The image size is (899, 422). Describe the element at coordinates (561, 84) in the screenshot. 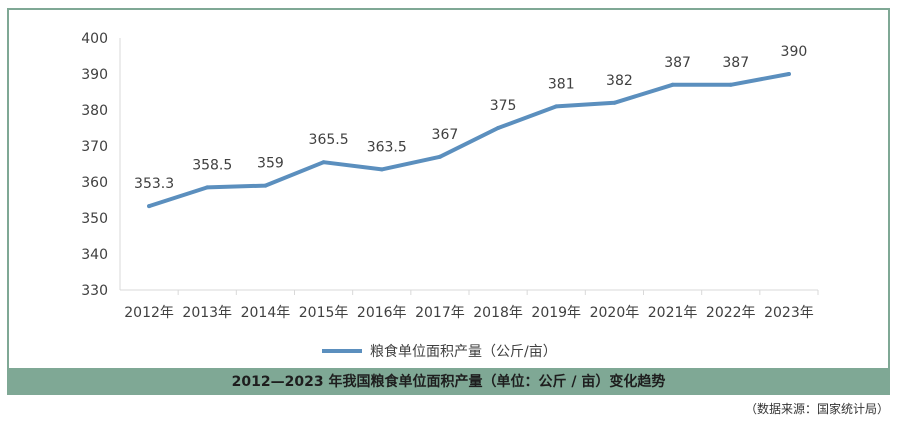

I see `data-label: 381` at that location.